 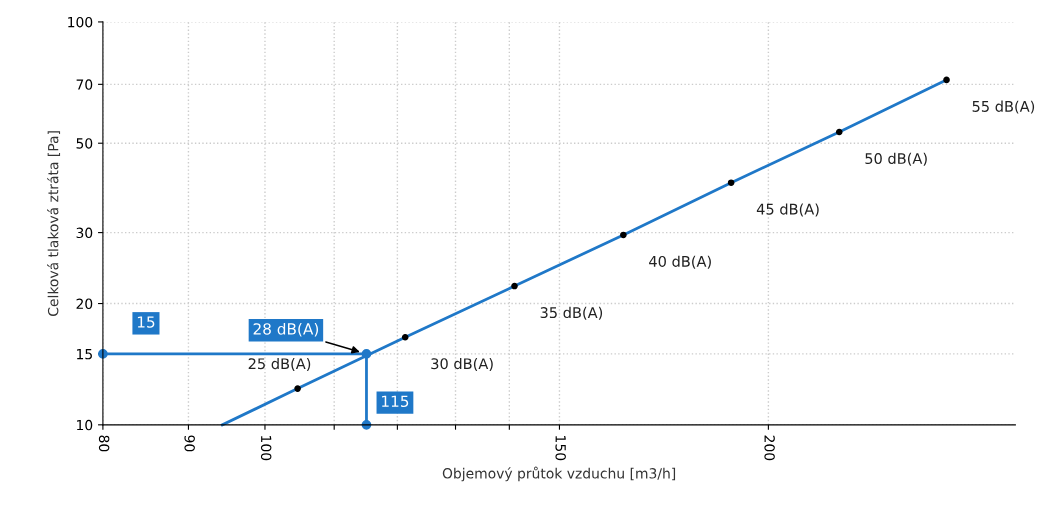 What do you see at coordinates (571, 313) in the screenshot?
I see `annotation: 35 dB(A)` at bounding box center [571, 313].